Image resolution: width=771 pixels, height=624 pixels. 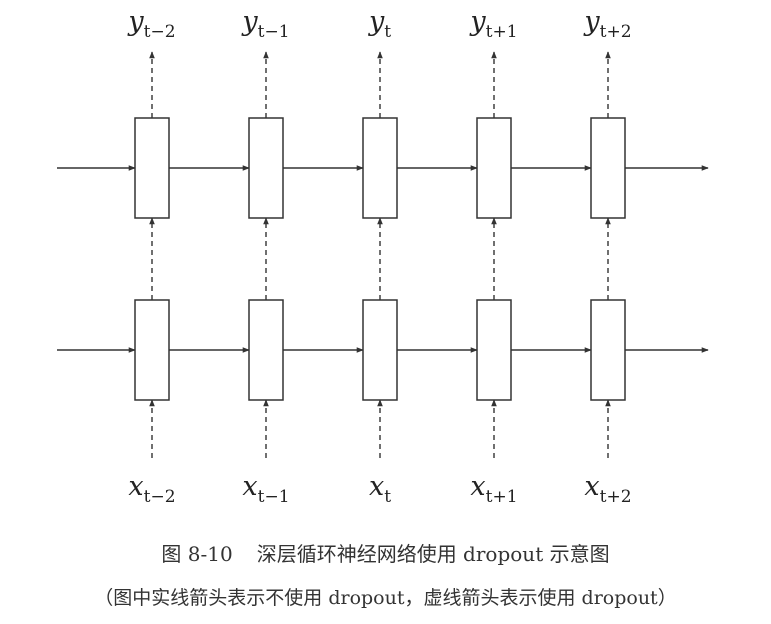 I want to click on output-label-subscript: t−1, so click(x=274, y=32).